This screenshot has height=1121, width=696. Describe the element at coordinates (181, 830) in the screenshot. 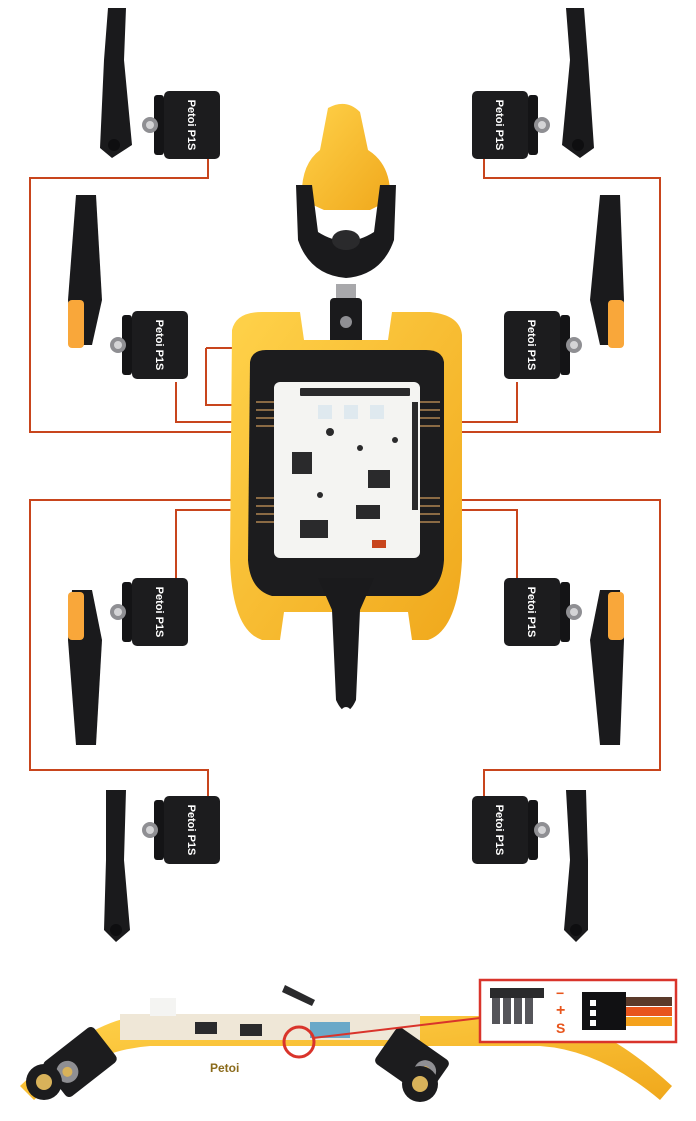

I see `servo-lower-left: Petoi P1S` at that location.